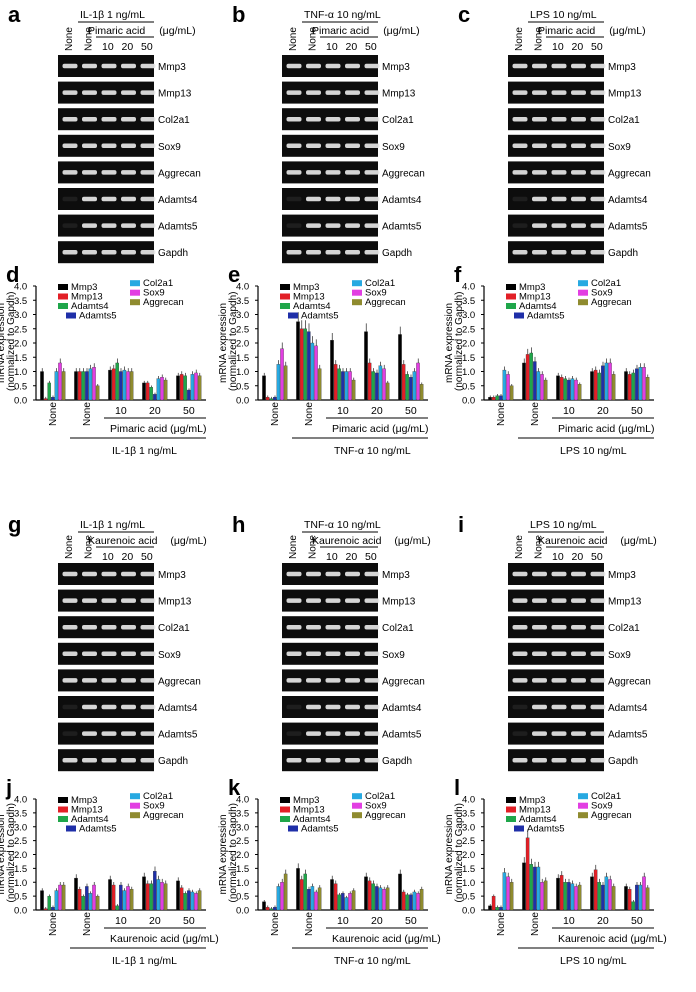  Describe the element at coordinates (98, 829) in the screenshot. I see `legend-label: Adamts5` at that location.